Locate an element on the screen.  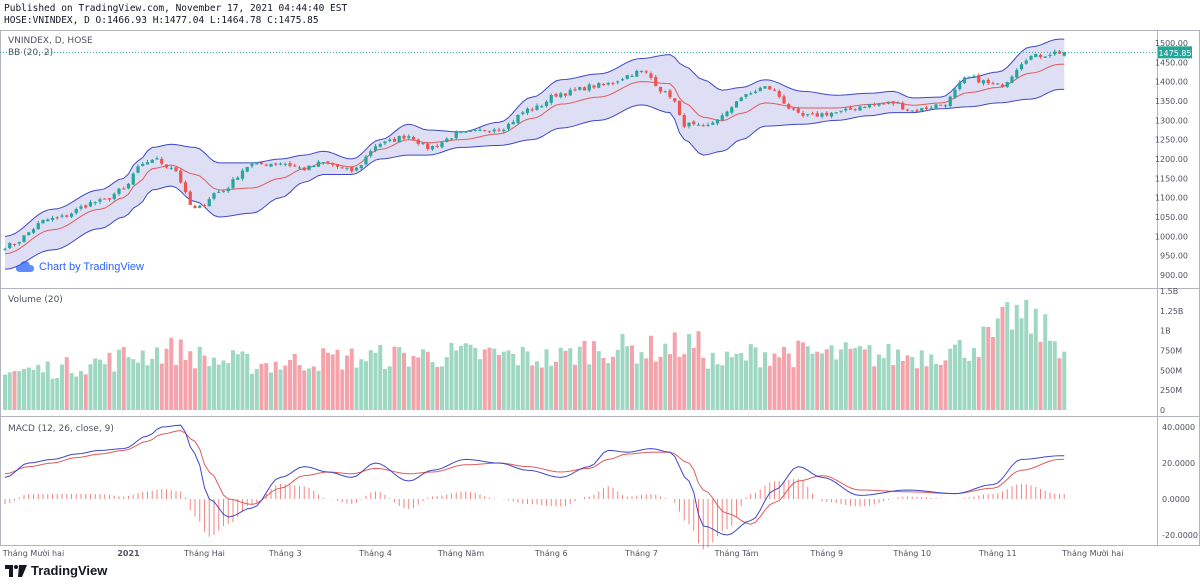
last-price-badge is located at coordinates (1175, 52).